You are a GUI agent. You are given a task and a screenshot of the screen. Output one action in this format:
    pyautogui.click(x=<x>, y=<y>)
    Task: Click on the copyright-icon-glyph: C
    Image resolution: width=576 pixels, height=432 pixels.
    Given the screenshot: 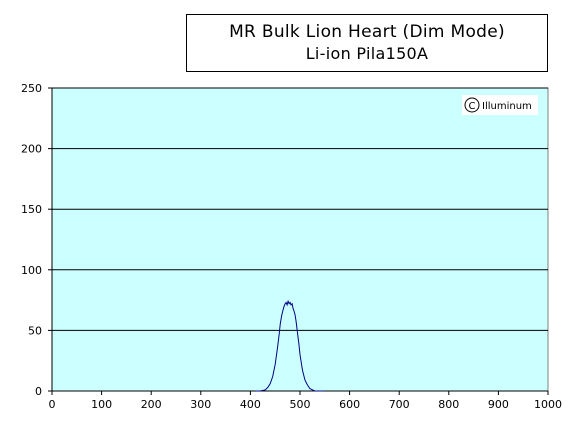 What is the action you would take?
    pyautogui.click(x=472, y=106)
    